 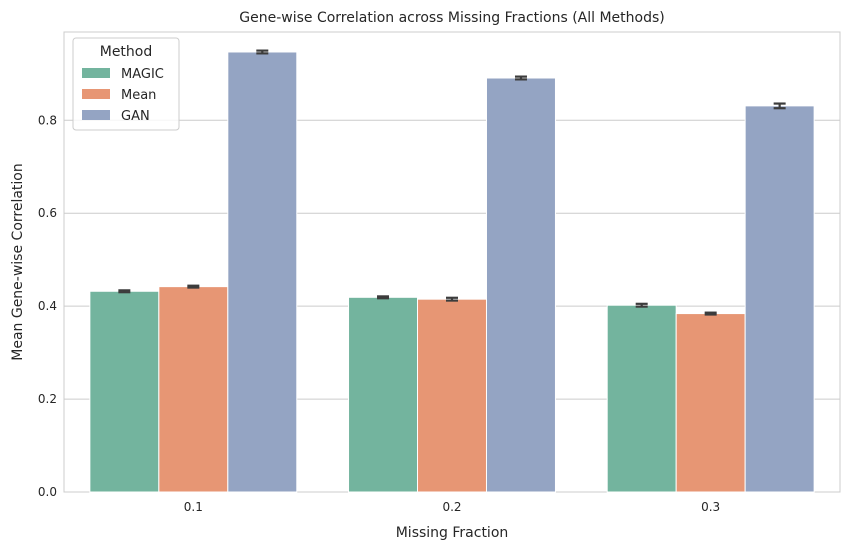 What do you see at coordinates (47, 120) in the screenshot?
I see `y-tick-label: 0.8` at bounding box center [47, 120].